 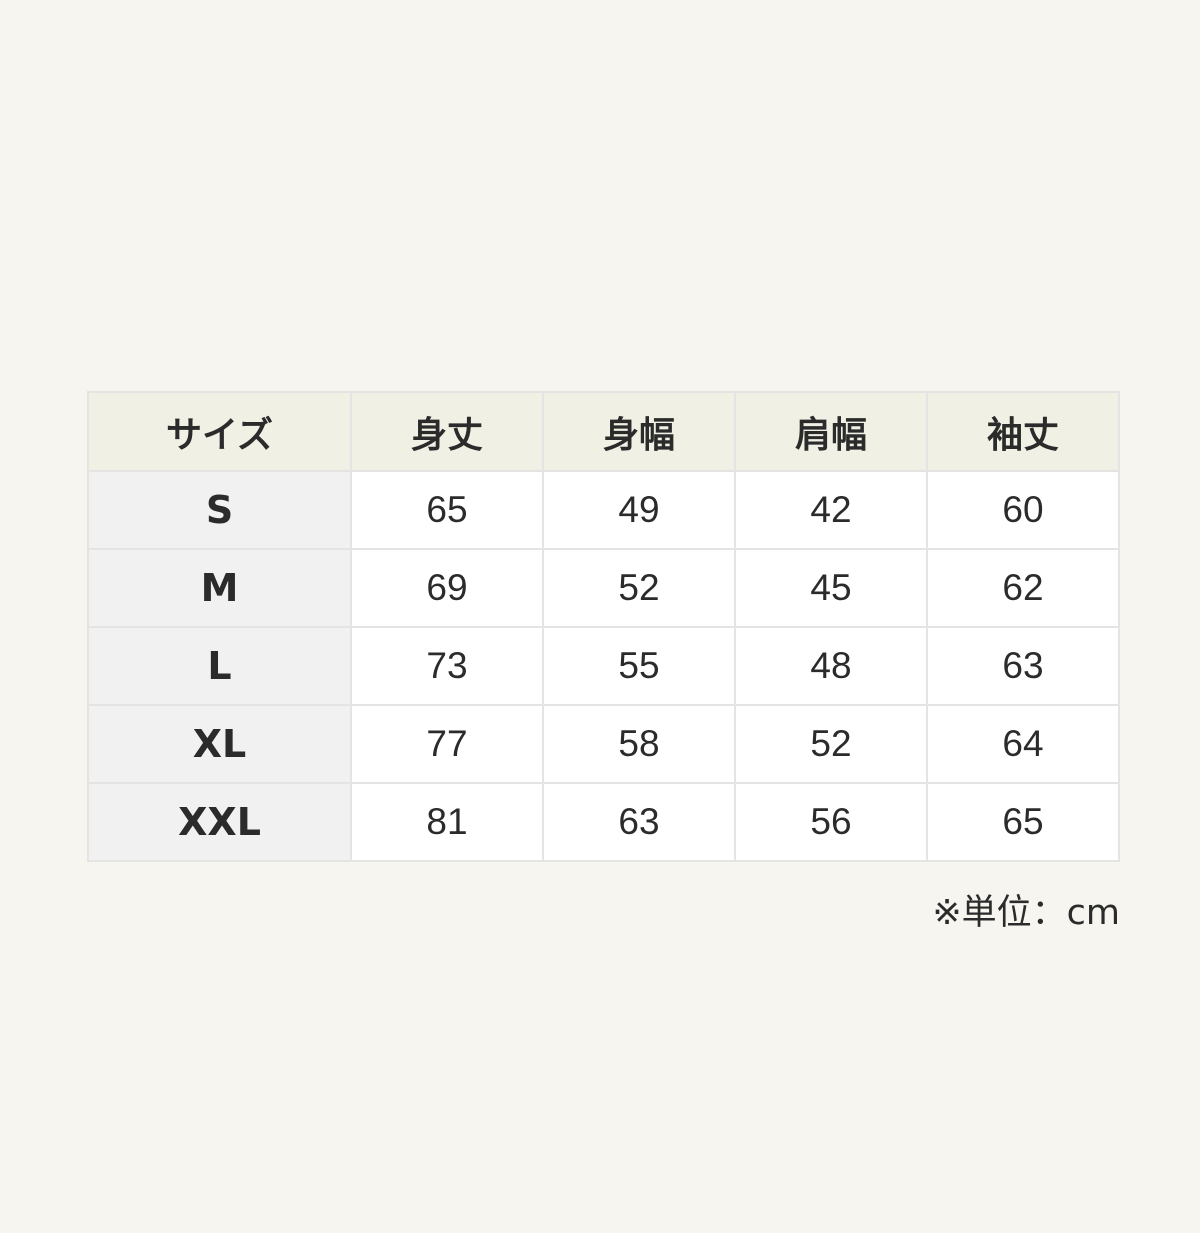 What do you see at coordinates (639, 431) in the screenshot?
I see `column-header: 身幅` at bounding box center [639, 431].